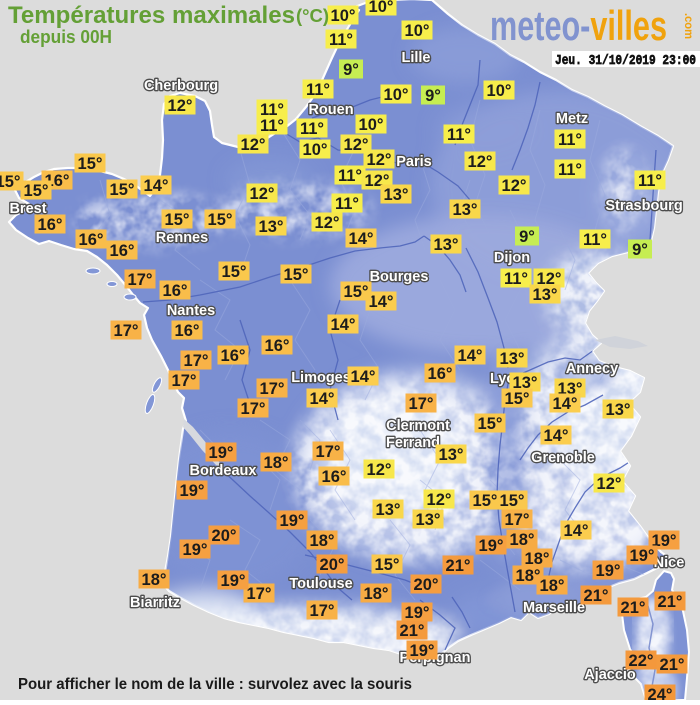  What do you see at coordinates (330, 110) in the screenshot?
I see `svg-text: Rouen` at bounding box center [330, 110].